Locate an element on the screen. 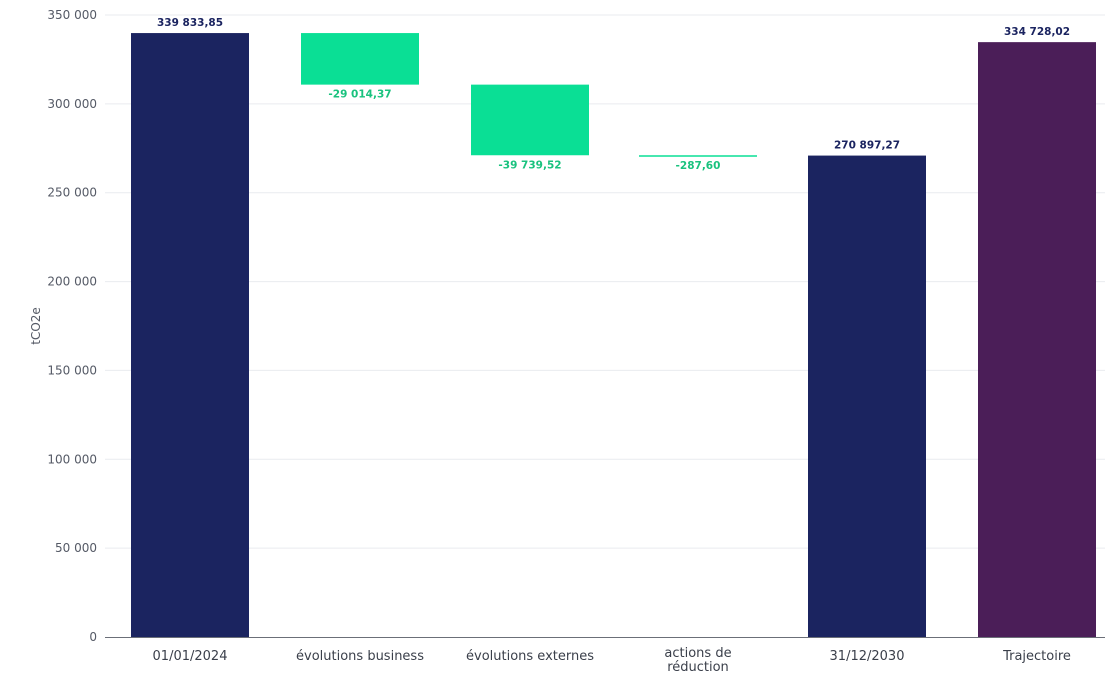  y-tick-label: 0 is located at coordinates (93, 637).